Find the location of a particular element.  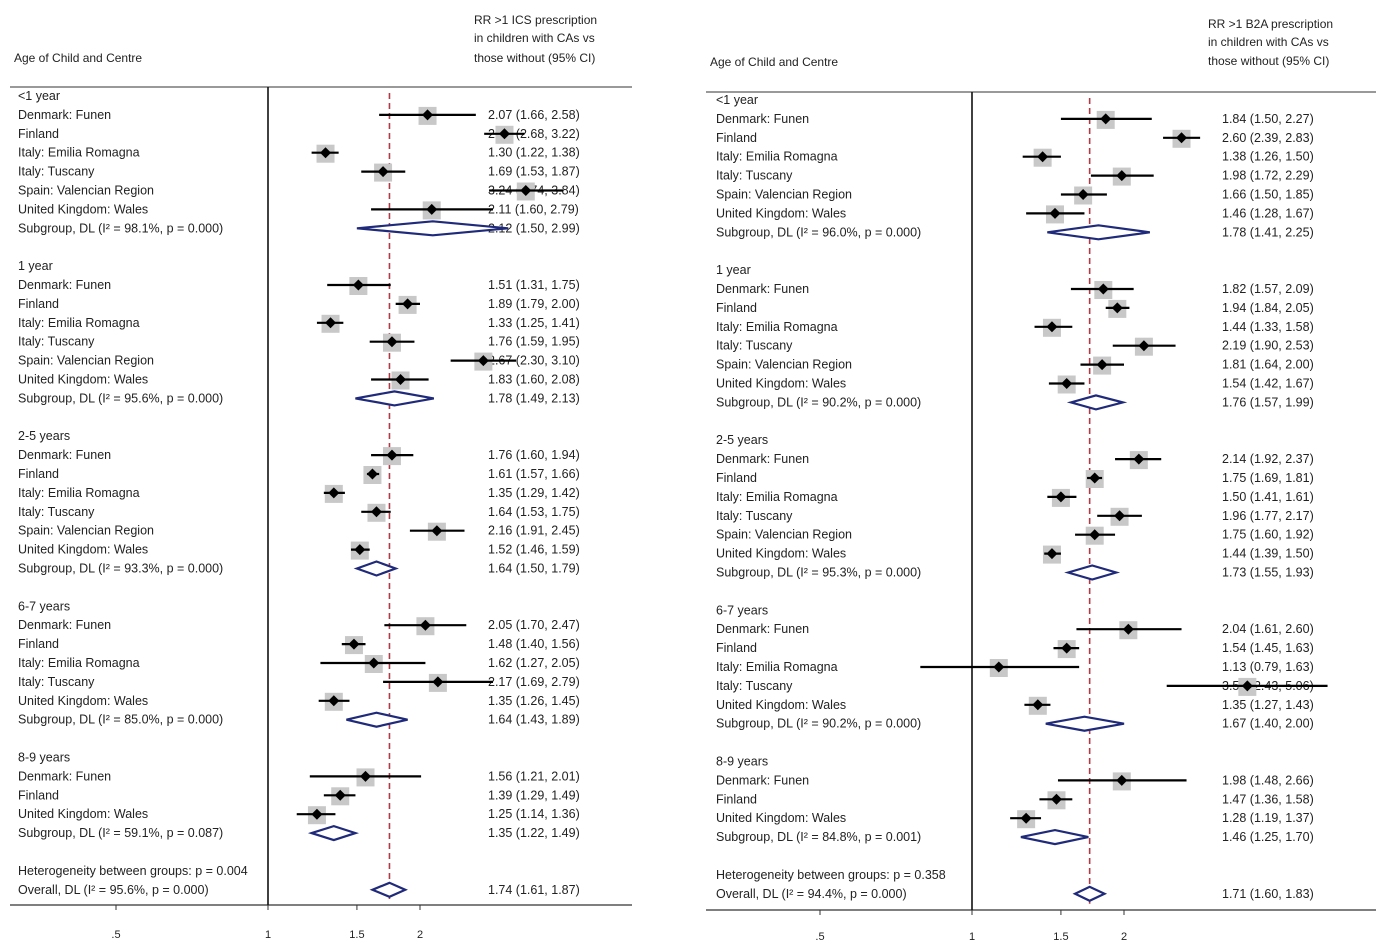

group-label: 6-7 years is located at coordinates (44, 606).